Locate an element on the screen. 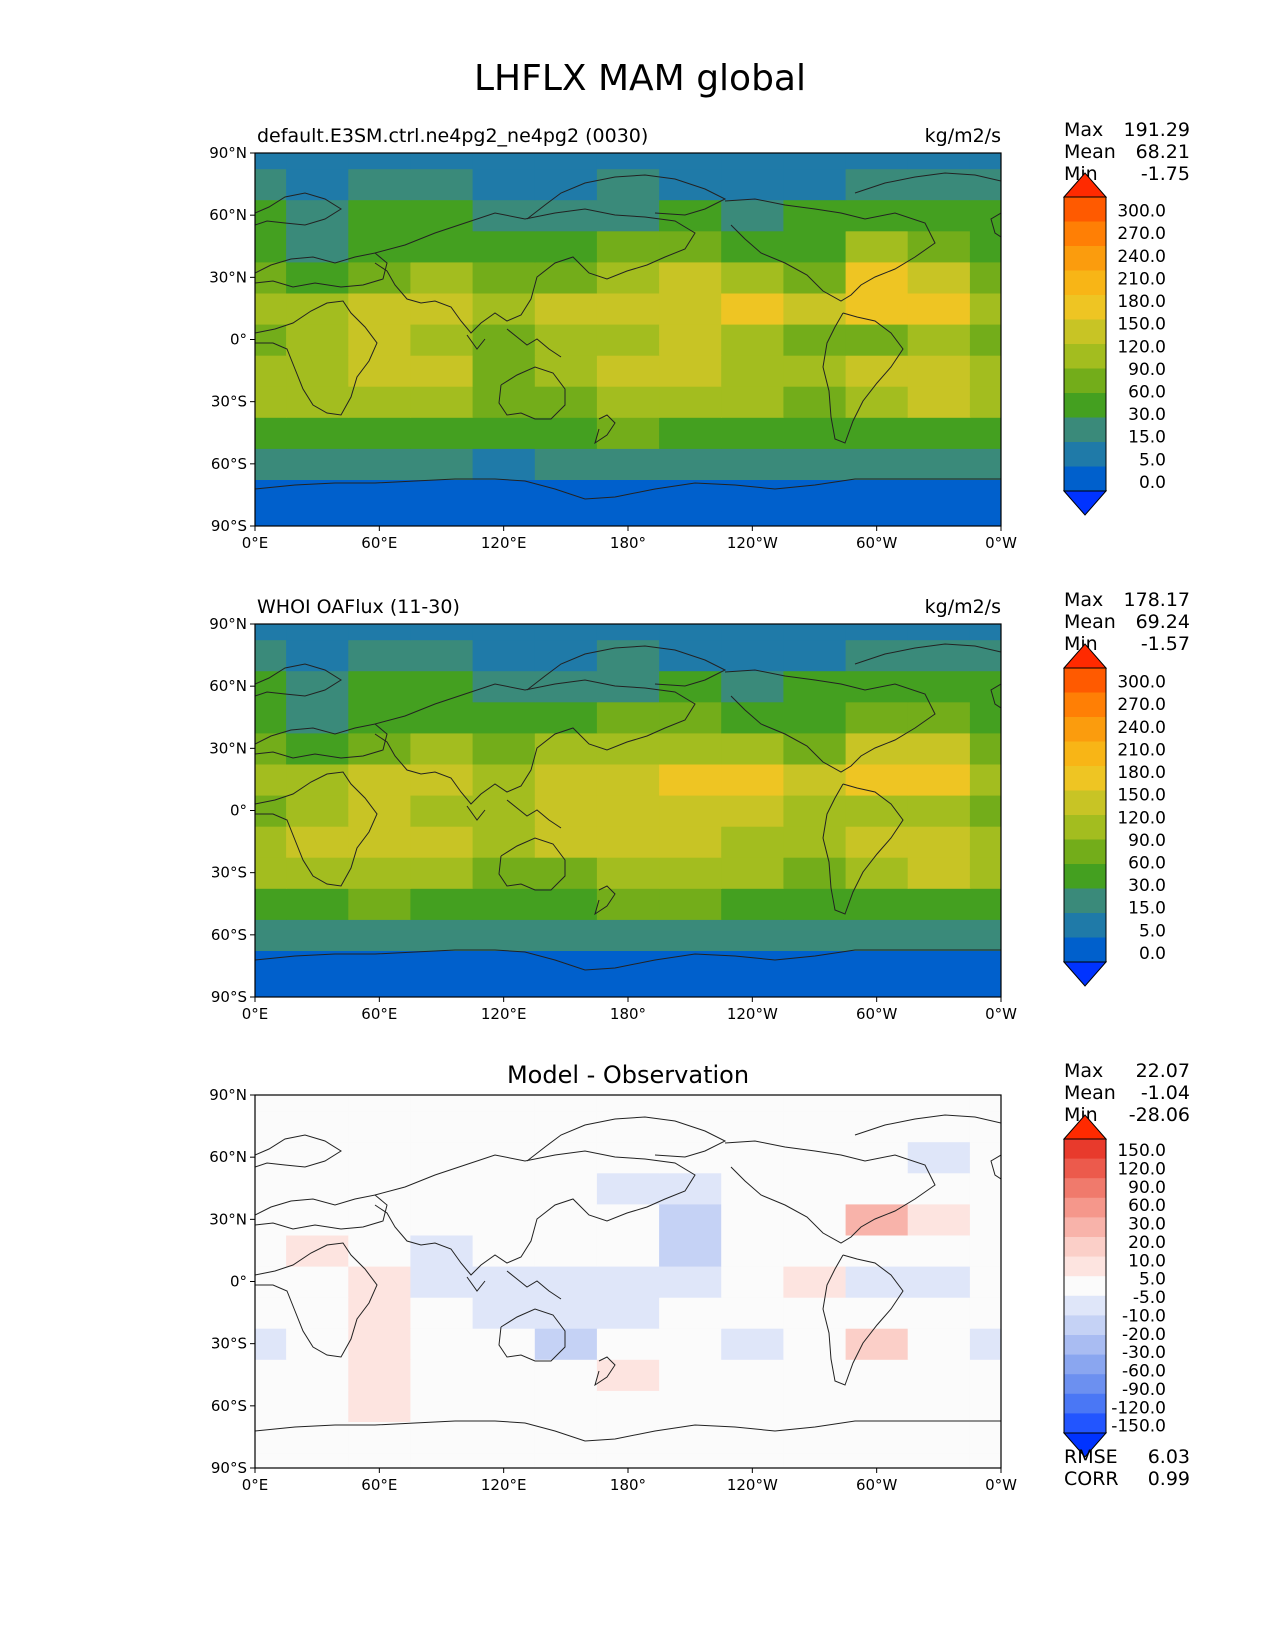 The image size is (1275, 1650). colorbar-tick-label: 5.0 is located at coordinates (1152, 931).